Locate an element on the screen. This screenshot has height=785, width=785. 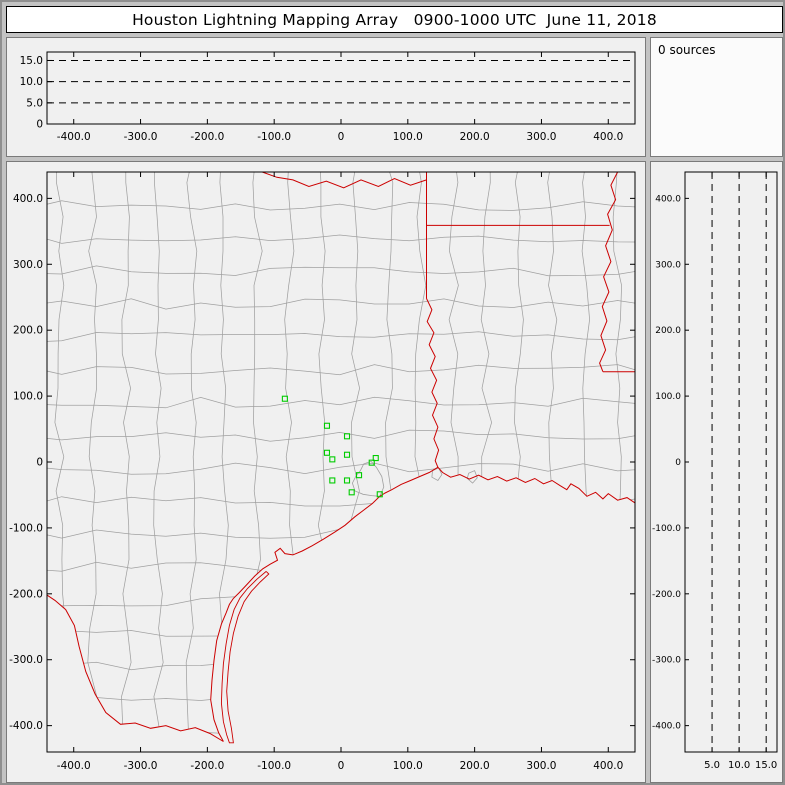
galveston-bay-outline is located at coordinates (368, 478).